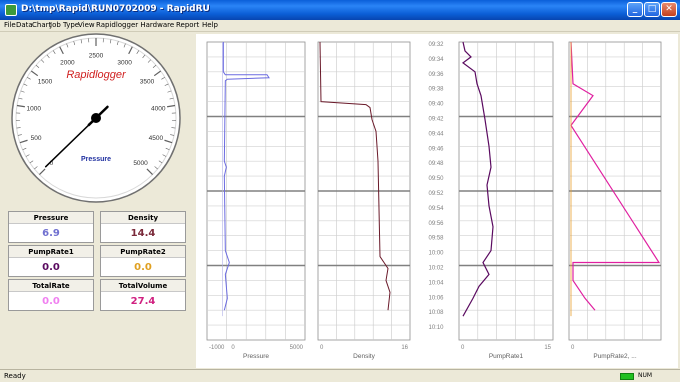  What do you see at coordinates (42, 25) in the screenshot?
I see `menu-chart: Chart` at bounding box center [42, 25].